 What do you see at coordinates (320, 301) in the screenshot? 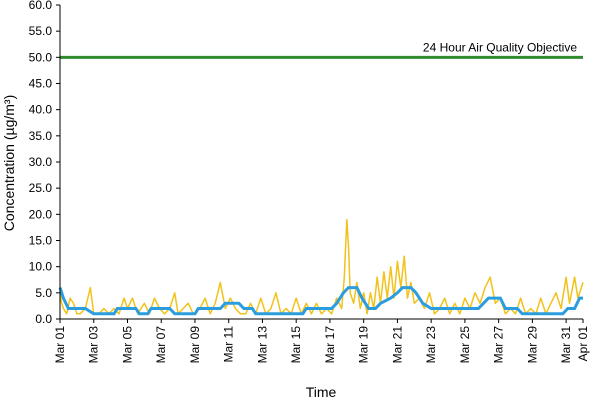
I see `running-mean-series-line` at bounding box center [320, 301].